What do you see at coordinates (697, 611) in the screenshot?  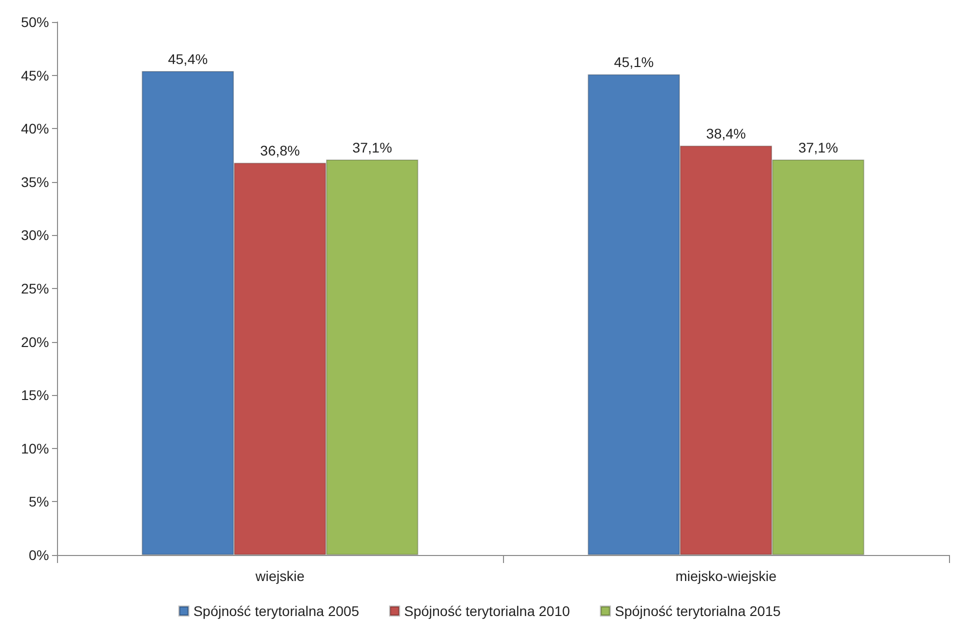 I see `legend-label: Spójność terytorialna 2015` at bounding box center [697, 611].